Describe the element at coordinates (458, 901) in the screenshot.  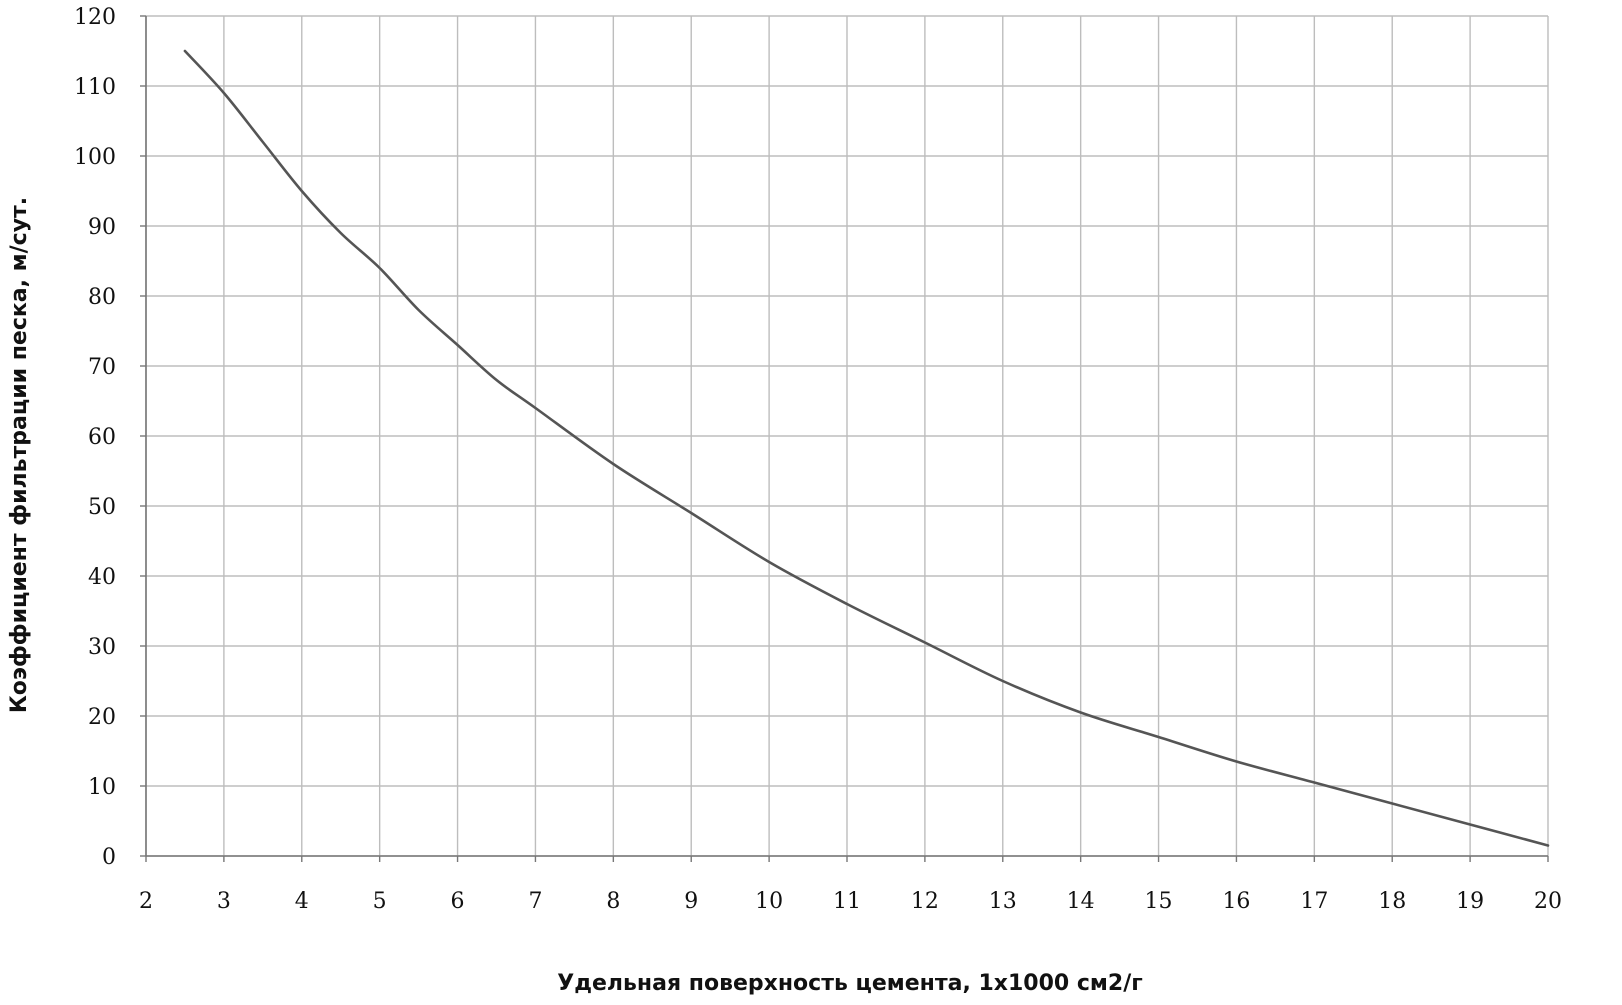
I see `x-tick-label: 6` at that location.